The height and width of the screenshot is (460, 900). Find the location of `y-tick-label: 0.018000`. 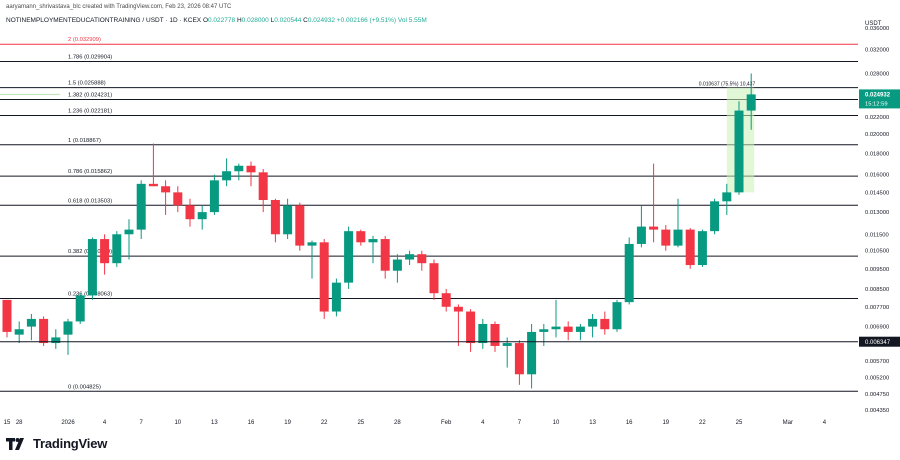

y-tick-label: 0.018000 is located at coordinates (877, 154).